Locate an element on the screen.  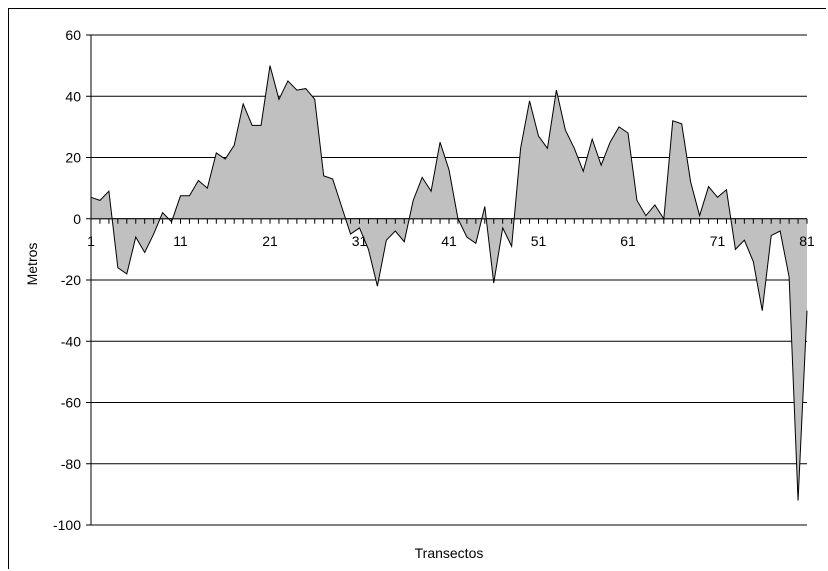
y-tick-label: 0 is located at coordinates (77, 219).